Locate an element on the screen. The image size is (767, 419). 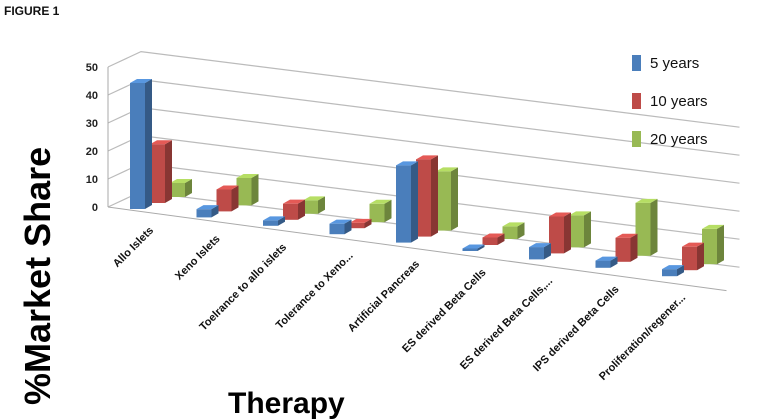
figure-label: FIGURE 1 is located at coordinates (32, 11).